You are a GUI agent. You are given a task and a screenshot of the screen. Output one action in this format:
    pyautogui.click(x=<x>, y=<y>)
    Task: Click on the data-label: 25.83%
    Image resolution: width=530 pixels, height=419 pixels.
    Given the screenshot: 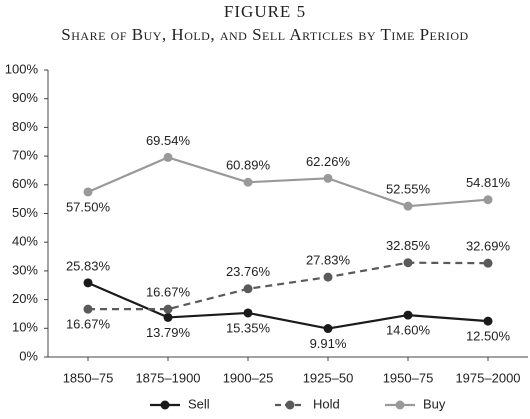 What is the action you would take?
    pyautogui.click(x=88, y=265)
    